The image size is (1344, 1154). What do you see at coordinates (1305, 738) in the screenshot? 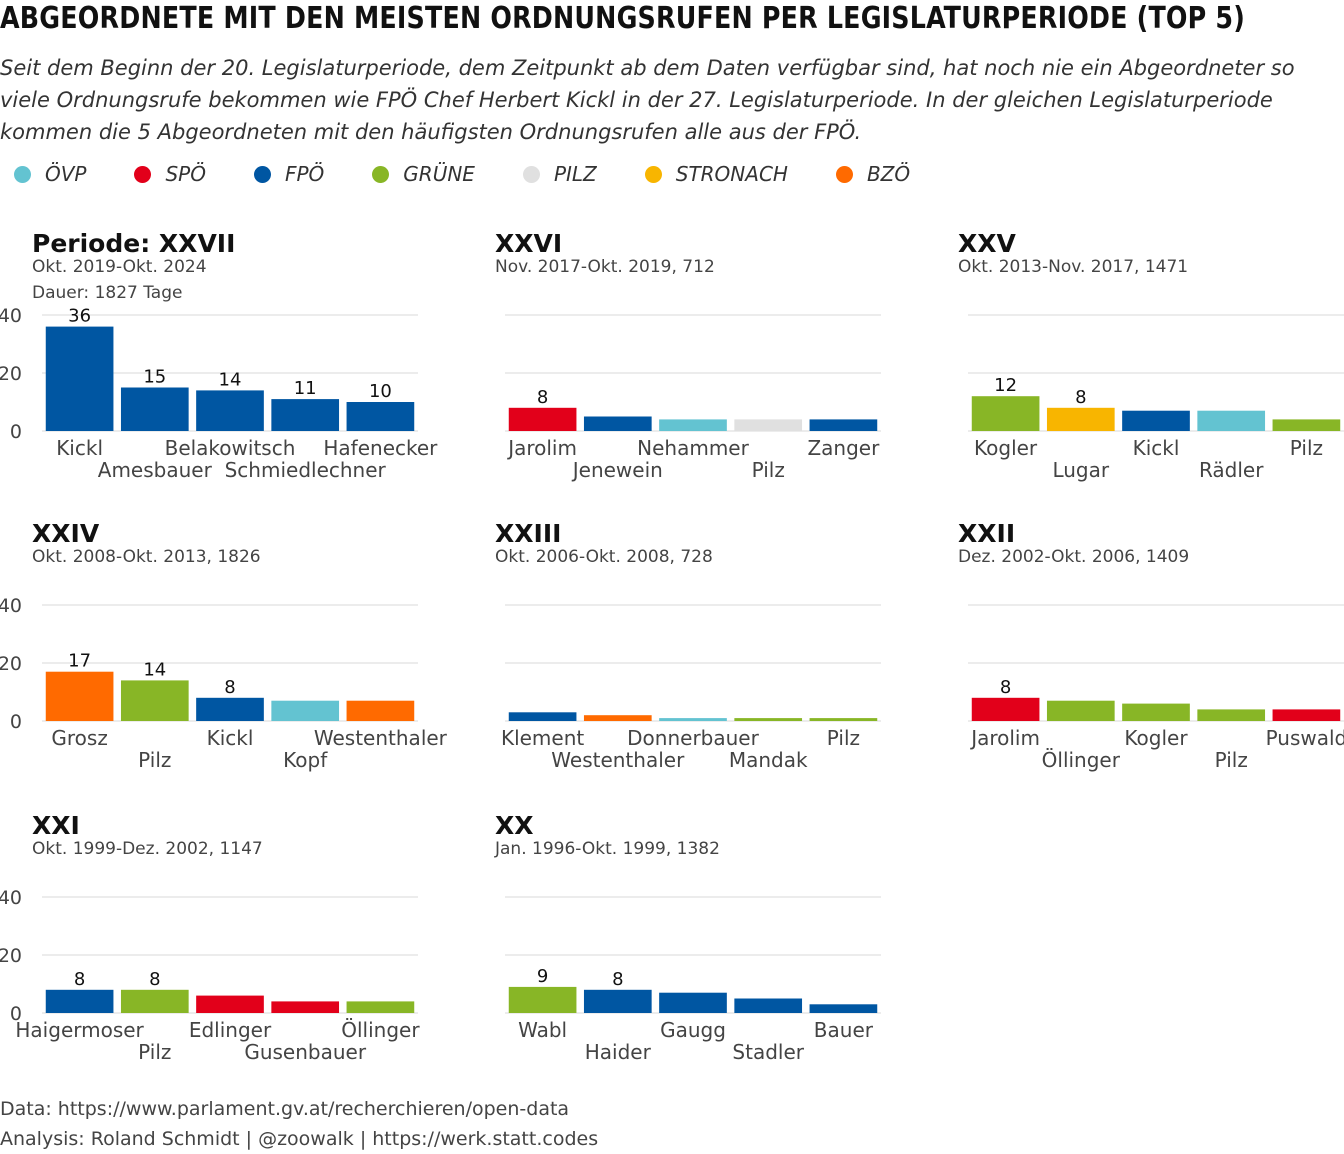
I see `x-tick-label: Puswald` at bounding box center [1305, 738].